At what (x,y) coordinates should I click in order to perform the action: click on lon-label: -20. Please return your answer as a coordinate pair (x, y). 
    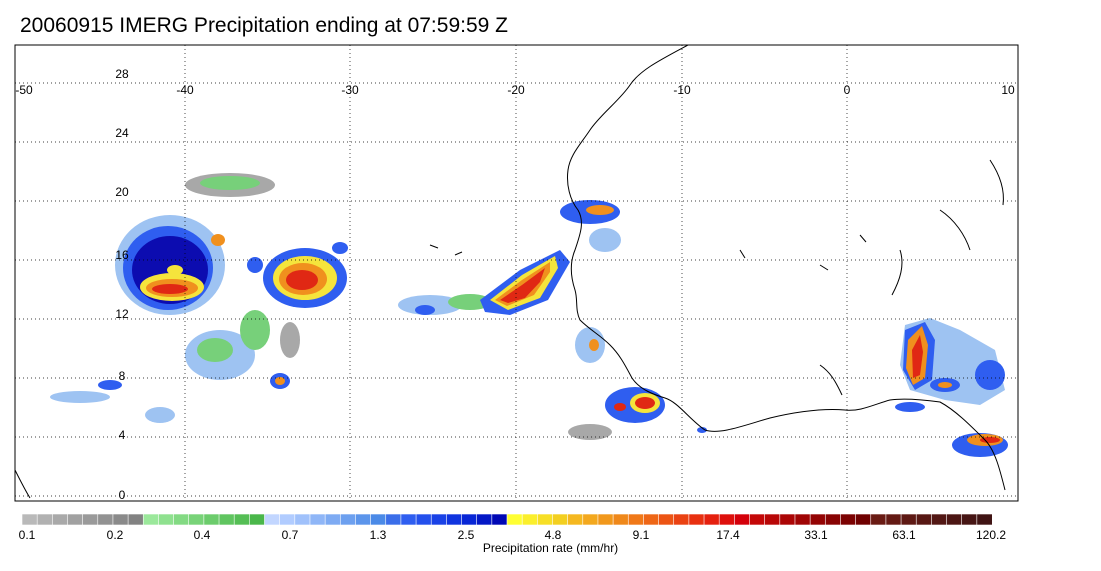
    Looking at the image, I should click on (516, 90).